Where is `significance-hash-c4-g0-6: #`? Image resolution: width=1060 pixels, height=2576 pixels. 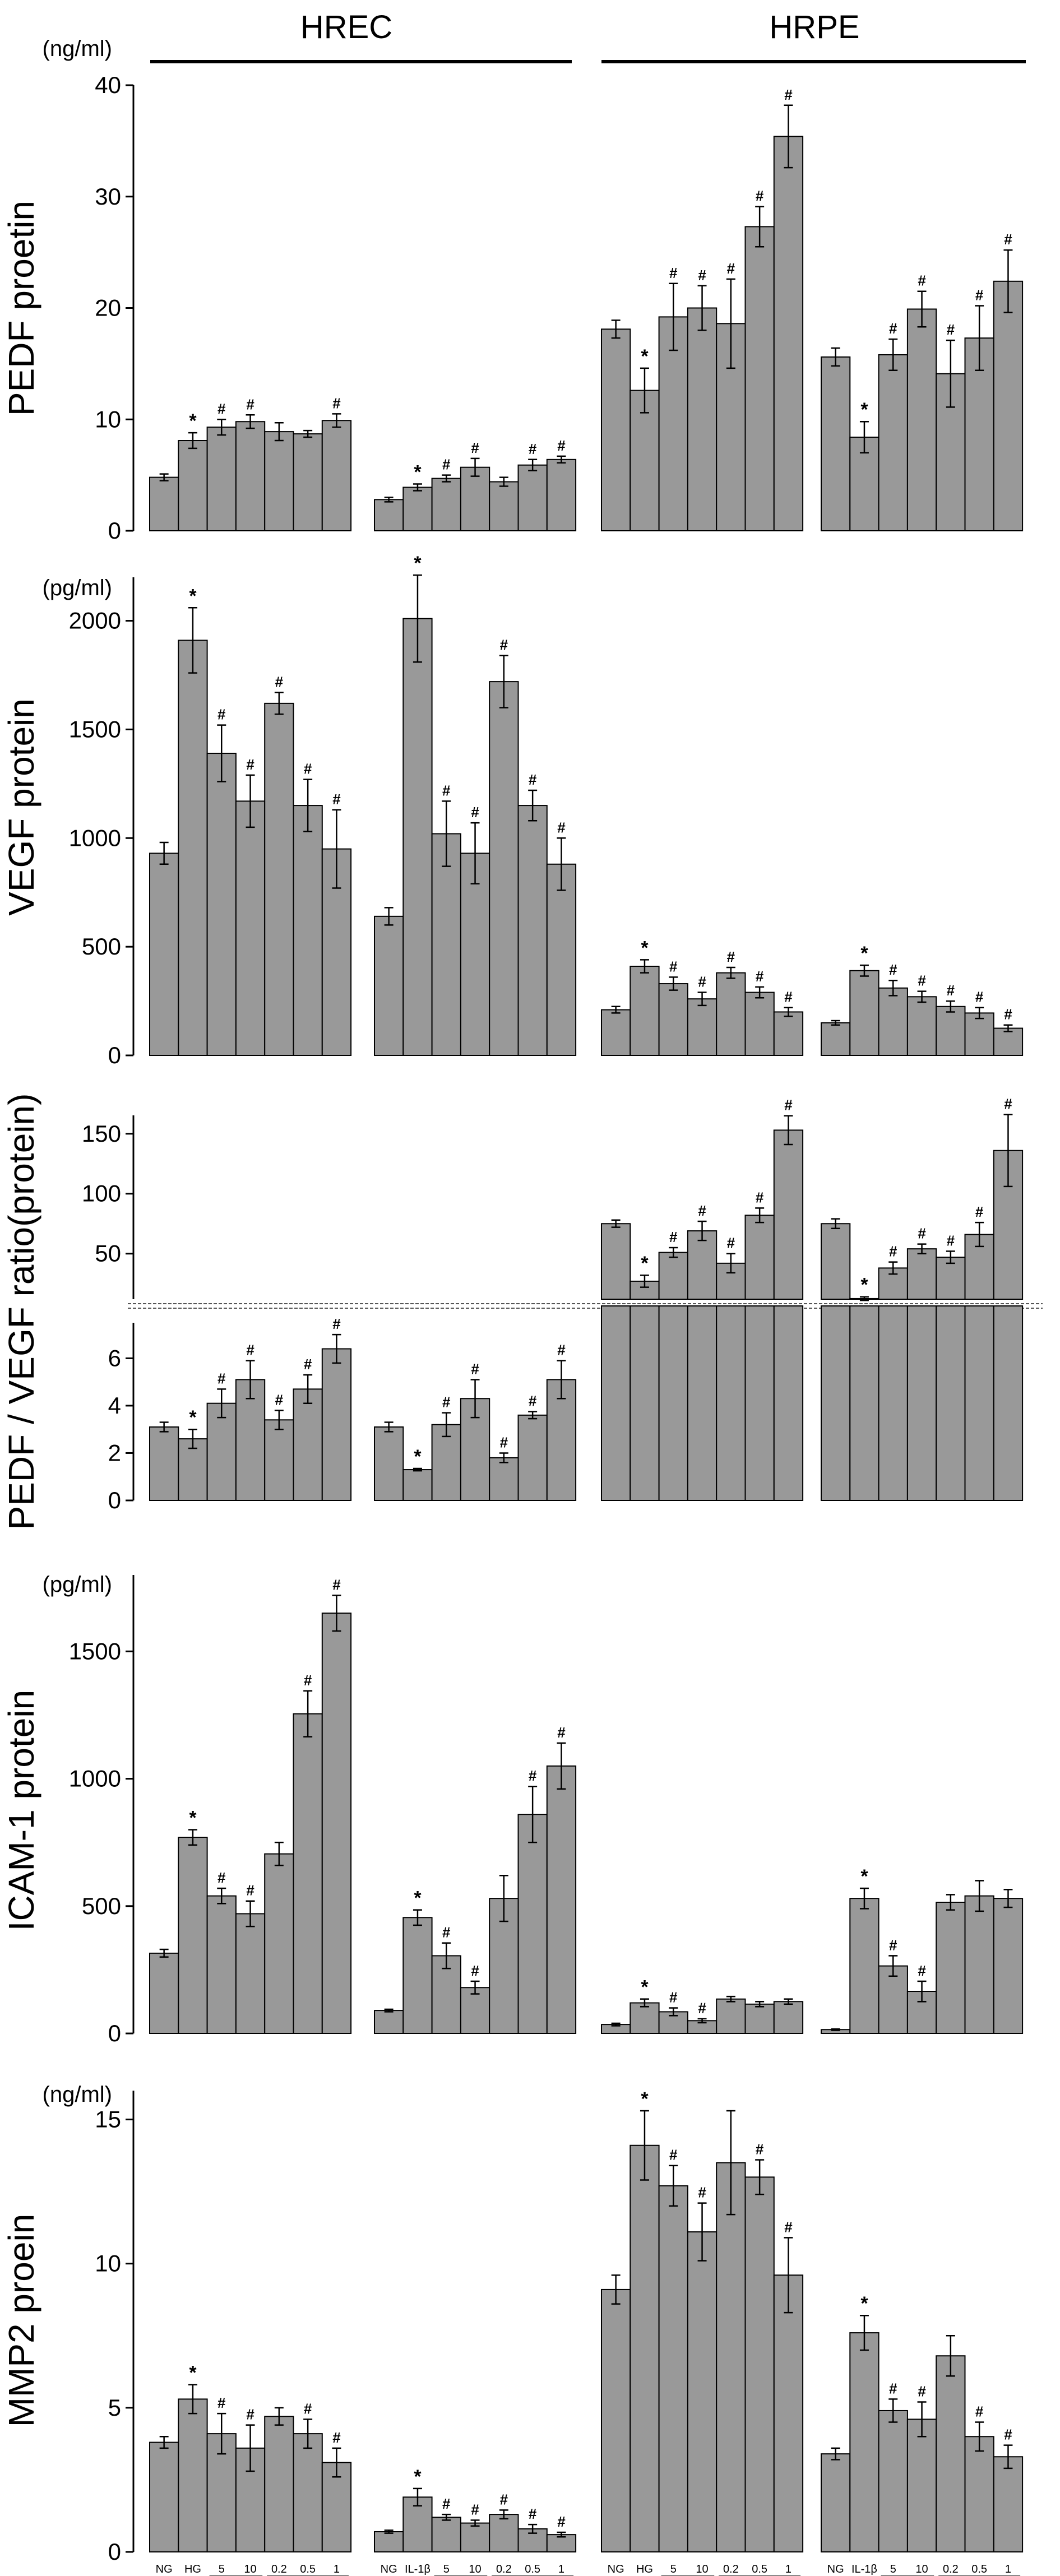 significance-hash-c4-g0-6: # is located at coordinates (337, 2437).